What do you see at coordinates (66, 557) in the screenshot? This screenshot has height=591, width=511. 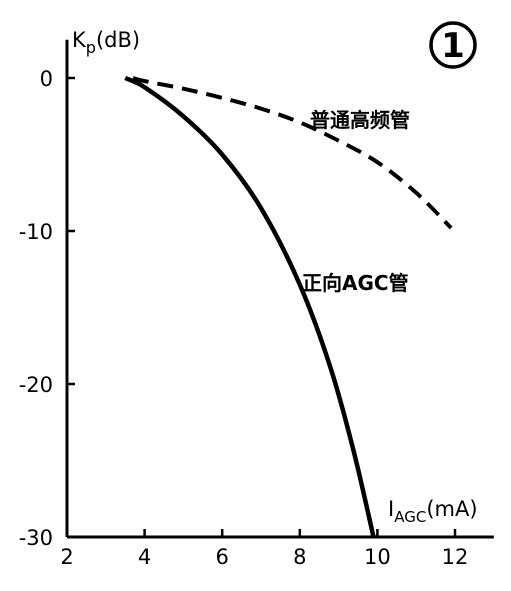 I see `x-tick-label: 2` at bounding box center [66, 557].